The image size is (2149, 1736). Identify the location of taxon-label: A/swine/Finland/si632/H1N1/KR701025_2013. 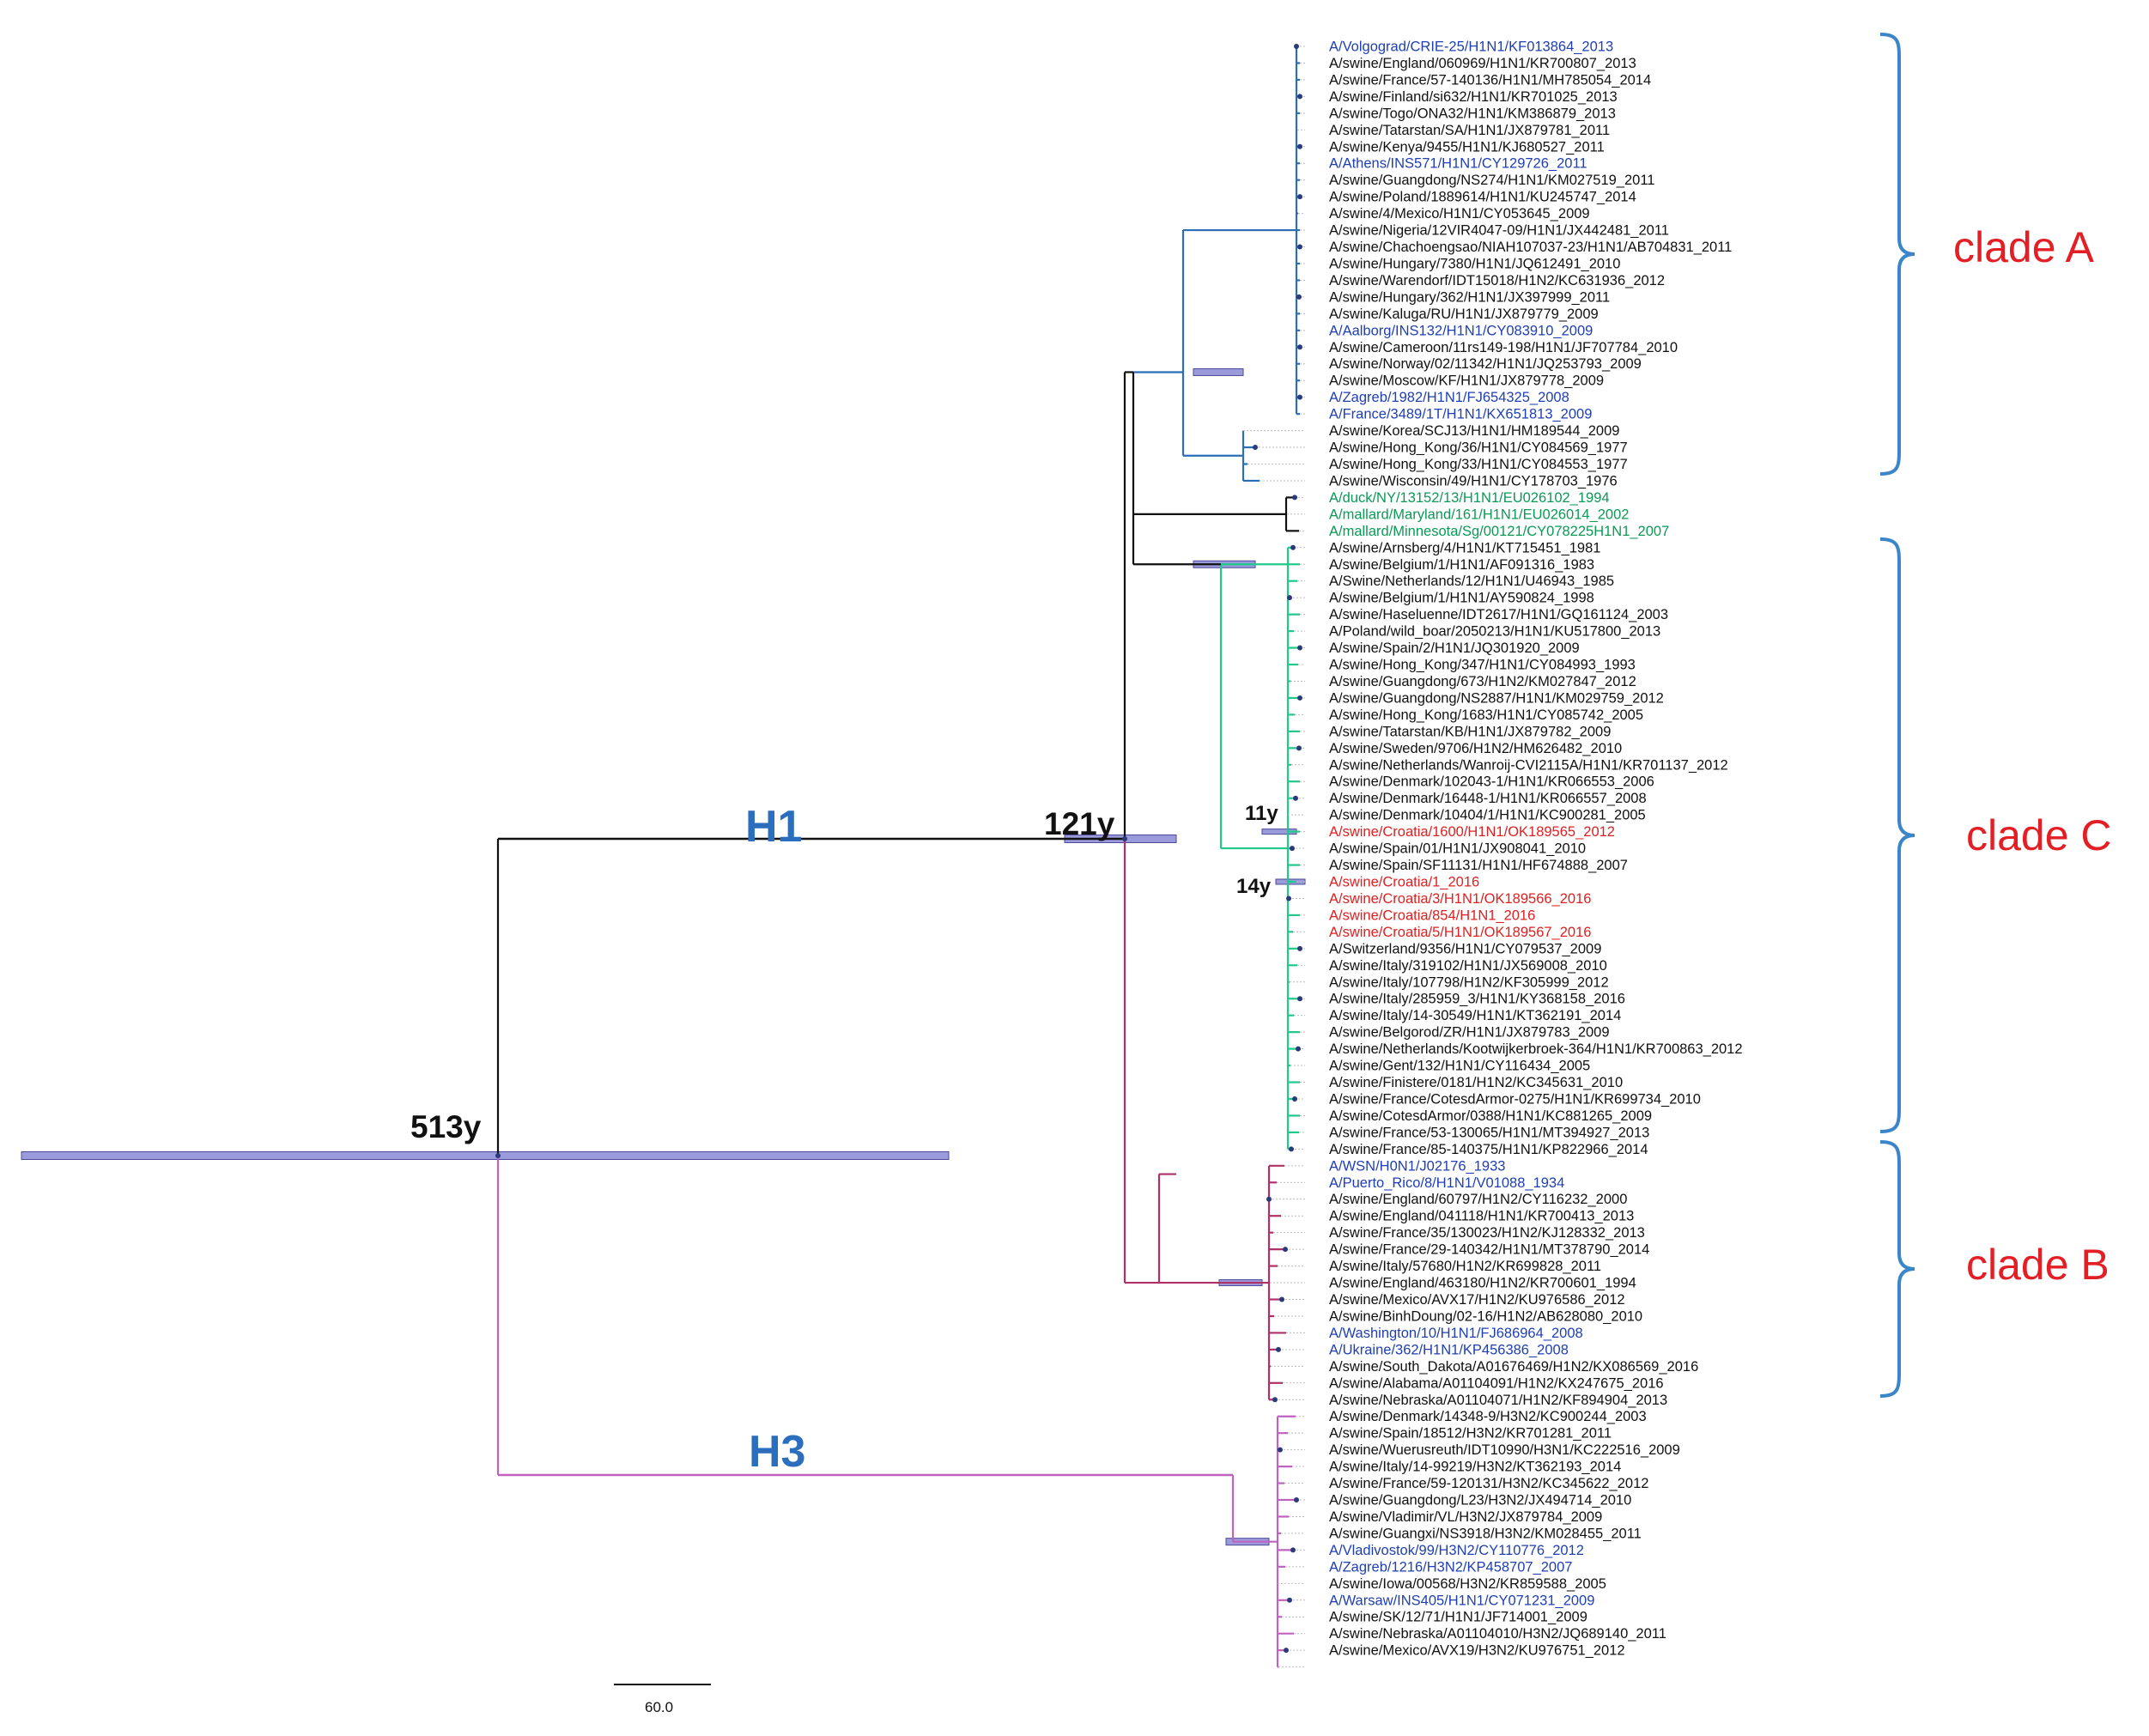
(1473, 97).